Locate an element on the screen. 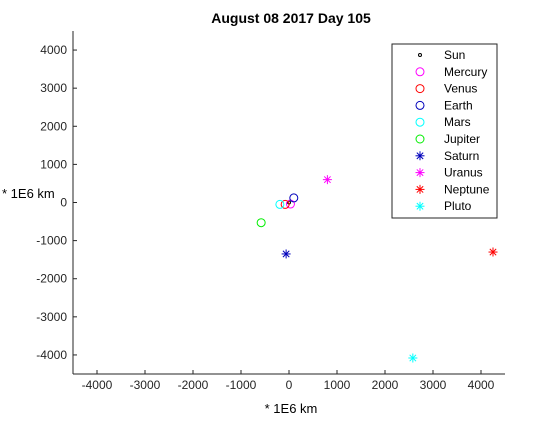 This screenshot has height=425, width=560. x-tick-label: 2000 is located at coordinates (385, 385).